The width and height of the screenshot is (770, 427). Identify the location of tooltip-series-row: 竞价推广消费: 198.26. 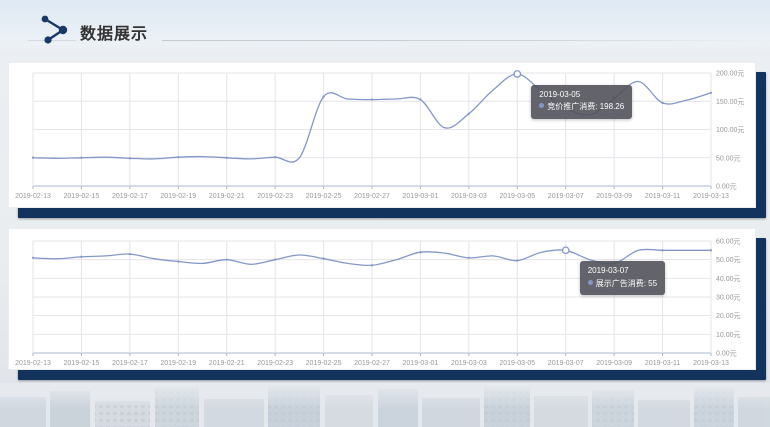
(581, 107).